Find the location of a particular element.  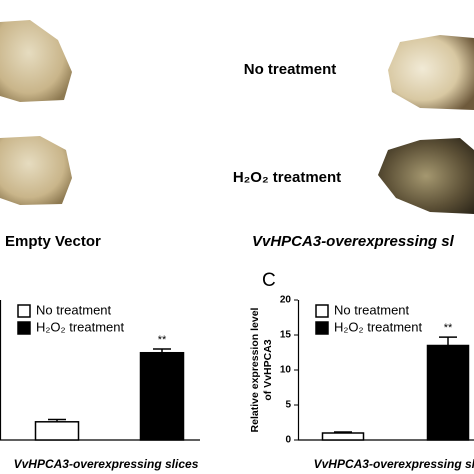

y-tick-label: 0 is located at coordinates (288, 440).